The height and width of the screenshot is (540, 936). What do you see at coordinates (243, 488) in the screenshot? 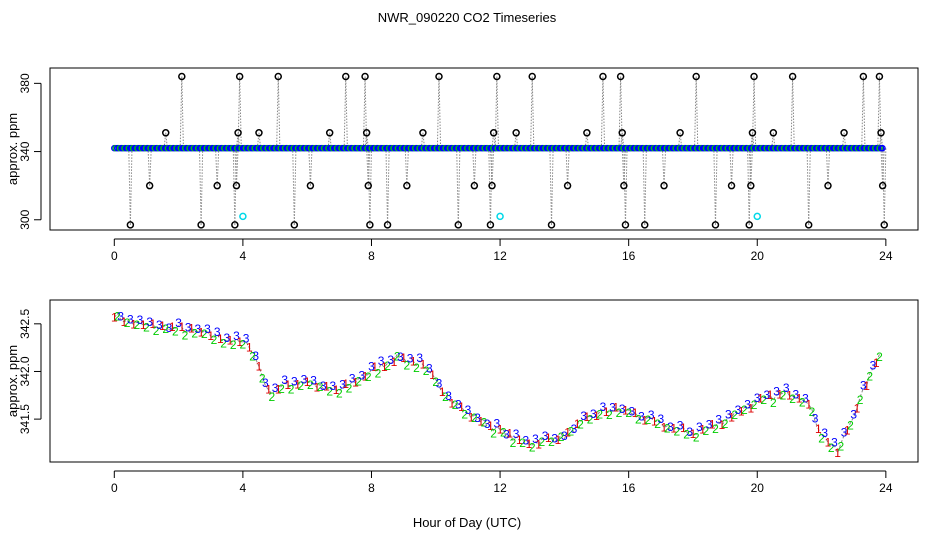
I see `bottom-x-tick-label: 4` at bounding box center [243, 488].